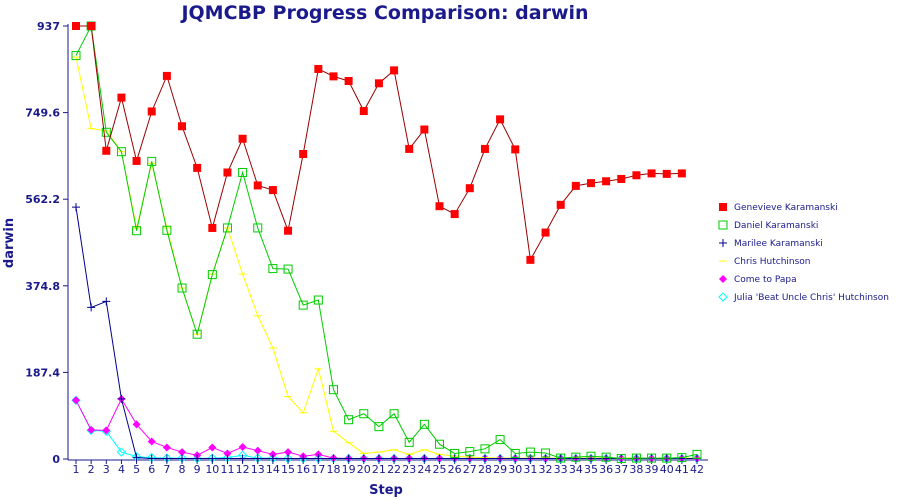  What do you see at coordinates (768, 225) in the screenshot?
I see `legend-item: Daniel Karamanski` at bounding box center [768, 225].